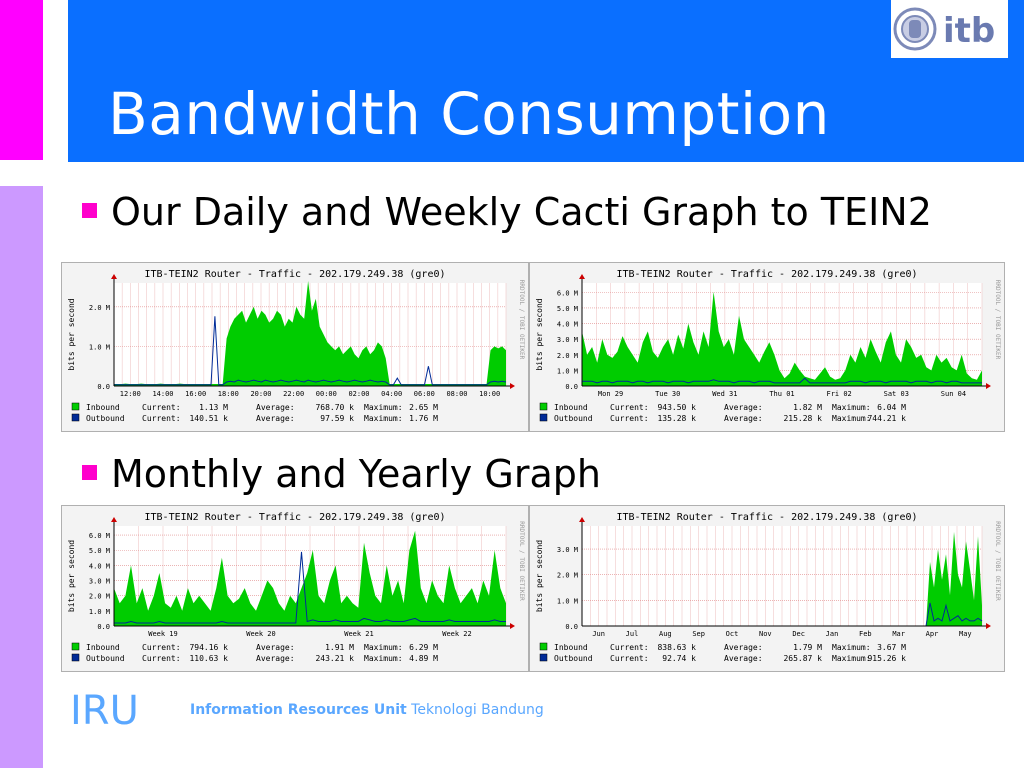 The width and height of the screenshot is (1024, 768). I want to click on chart-xtick-label: Fri 02, so click(838, 394).